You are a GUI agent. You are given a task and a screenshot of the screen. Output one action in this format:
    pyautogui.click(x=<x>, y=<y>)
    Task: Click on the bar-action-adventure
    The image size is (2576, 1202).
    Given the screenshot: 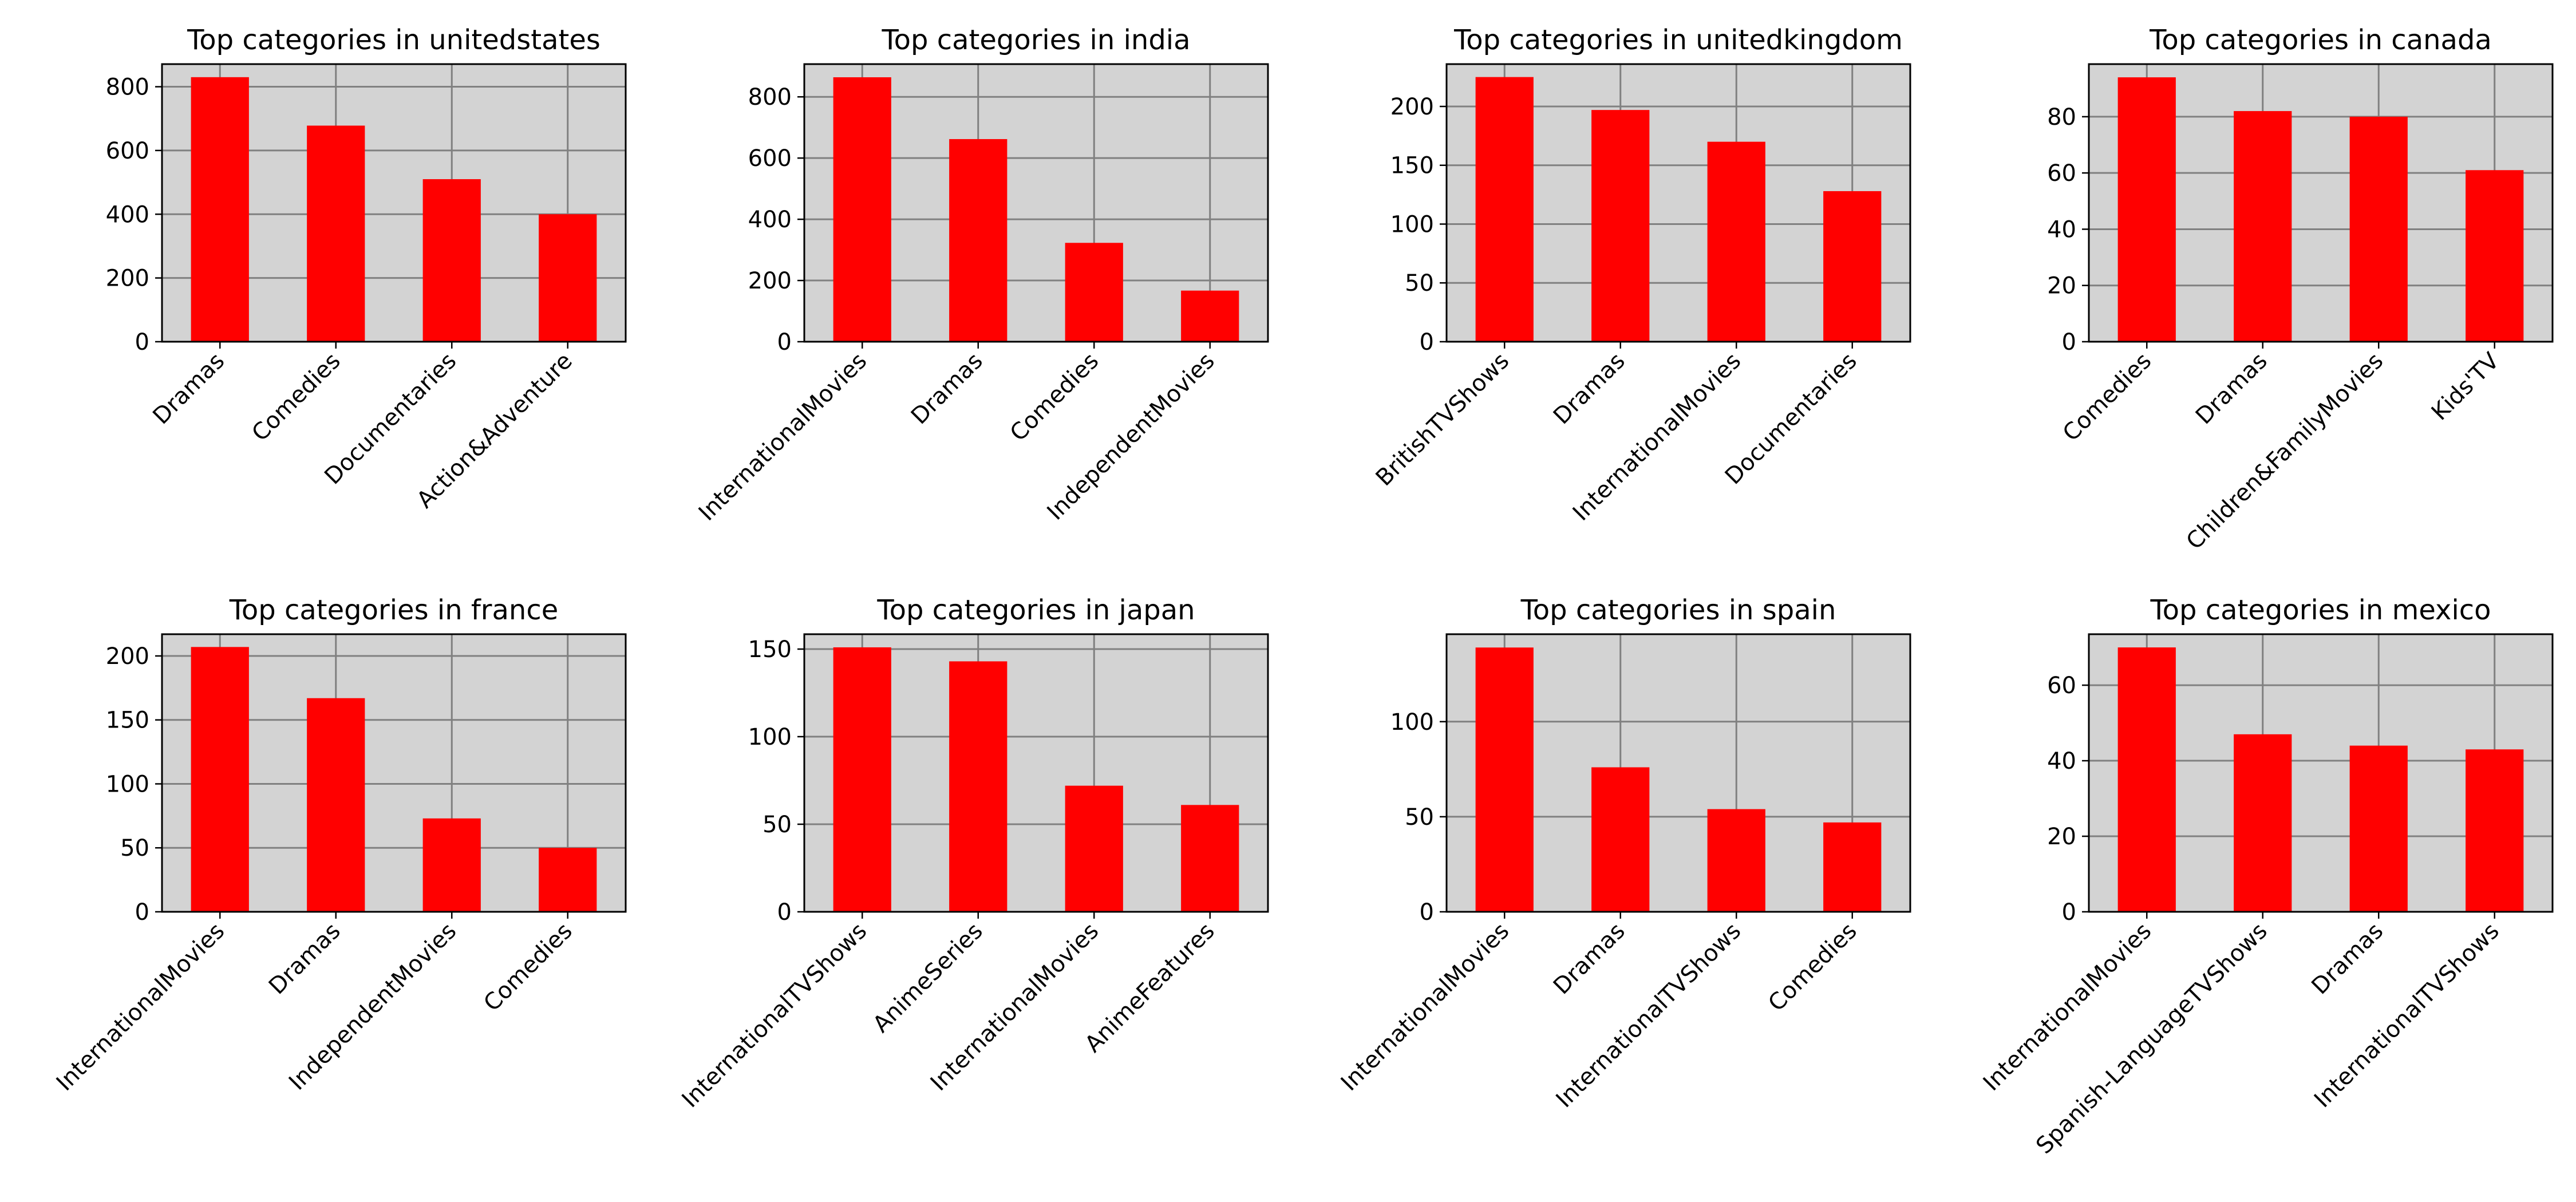 What is the action you would take?
    pyautogui.click(x=568, y=278)
    